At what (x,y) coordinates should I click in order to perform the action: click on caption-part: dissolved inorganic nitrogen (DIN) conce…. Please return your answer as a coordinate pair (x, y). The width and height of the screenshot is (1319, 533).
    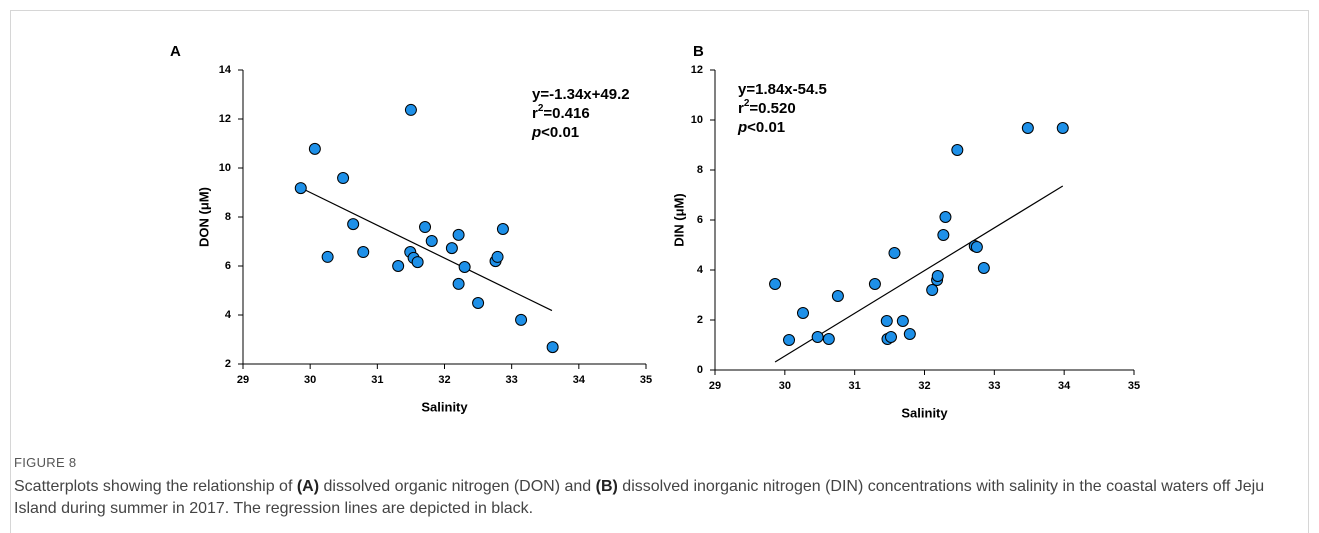
    Looking at the image, I should click on (639, 497).